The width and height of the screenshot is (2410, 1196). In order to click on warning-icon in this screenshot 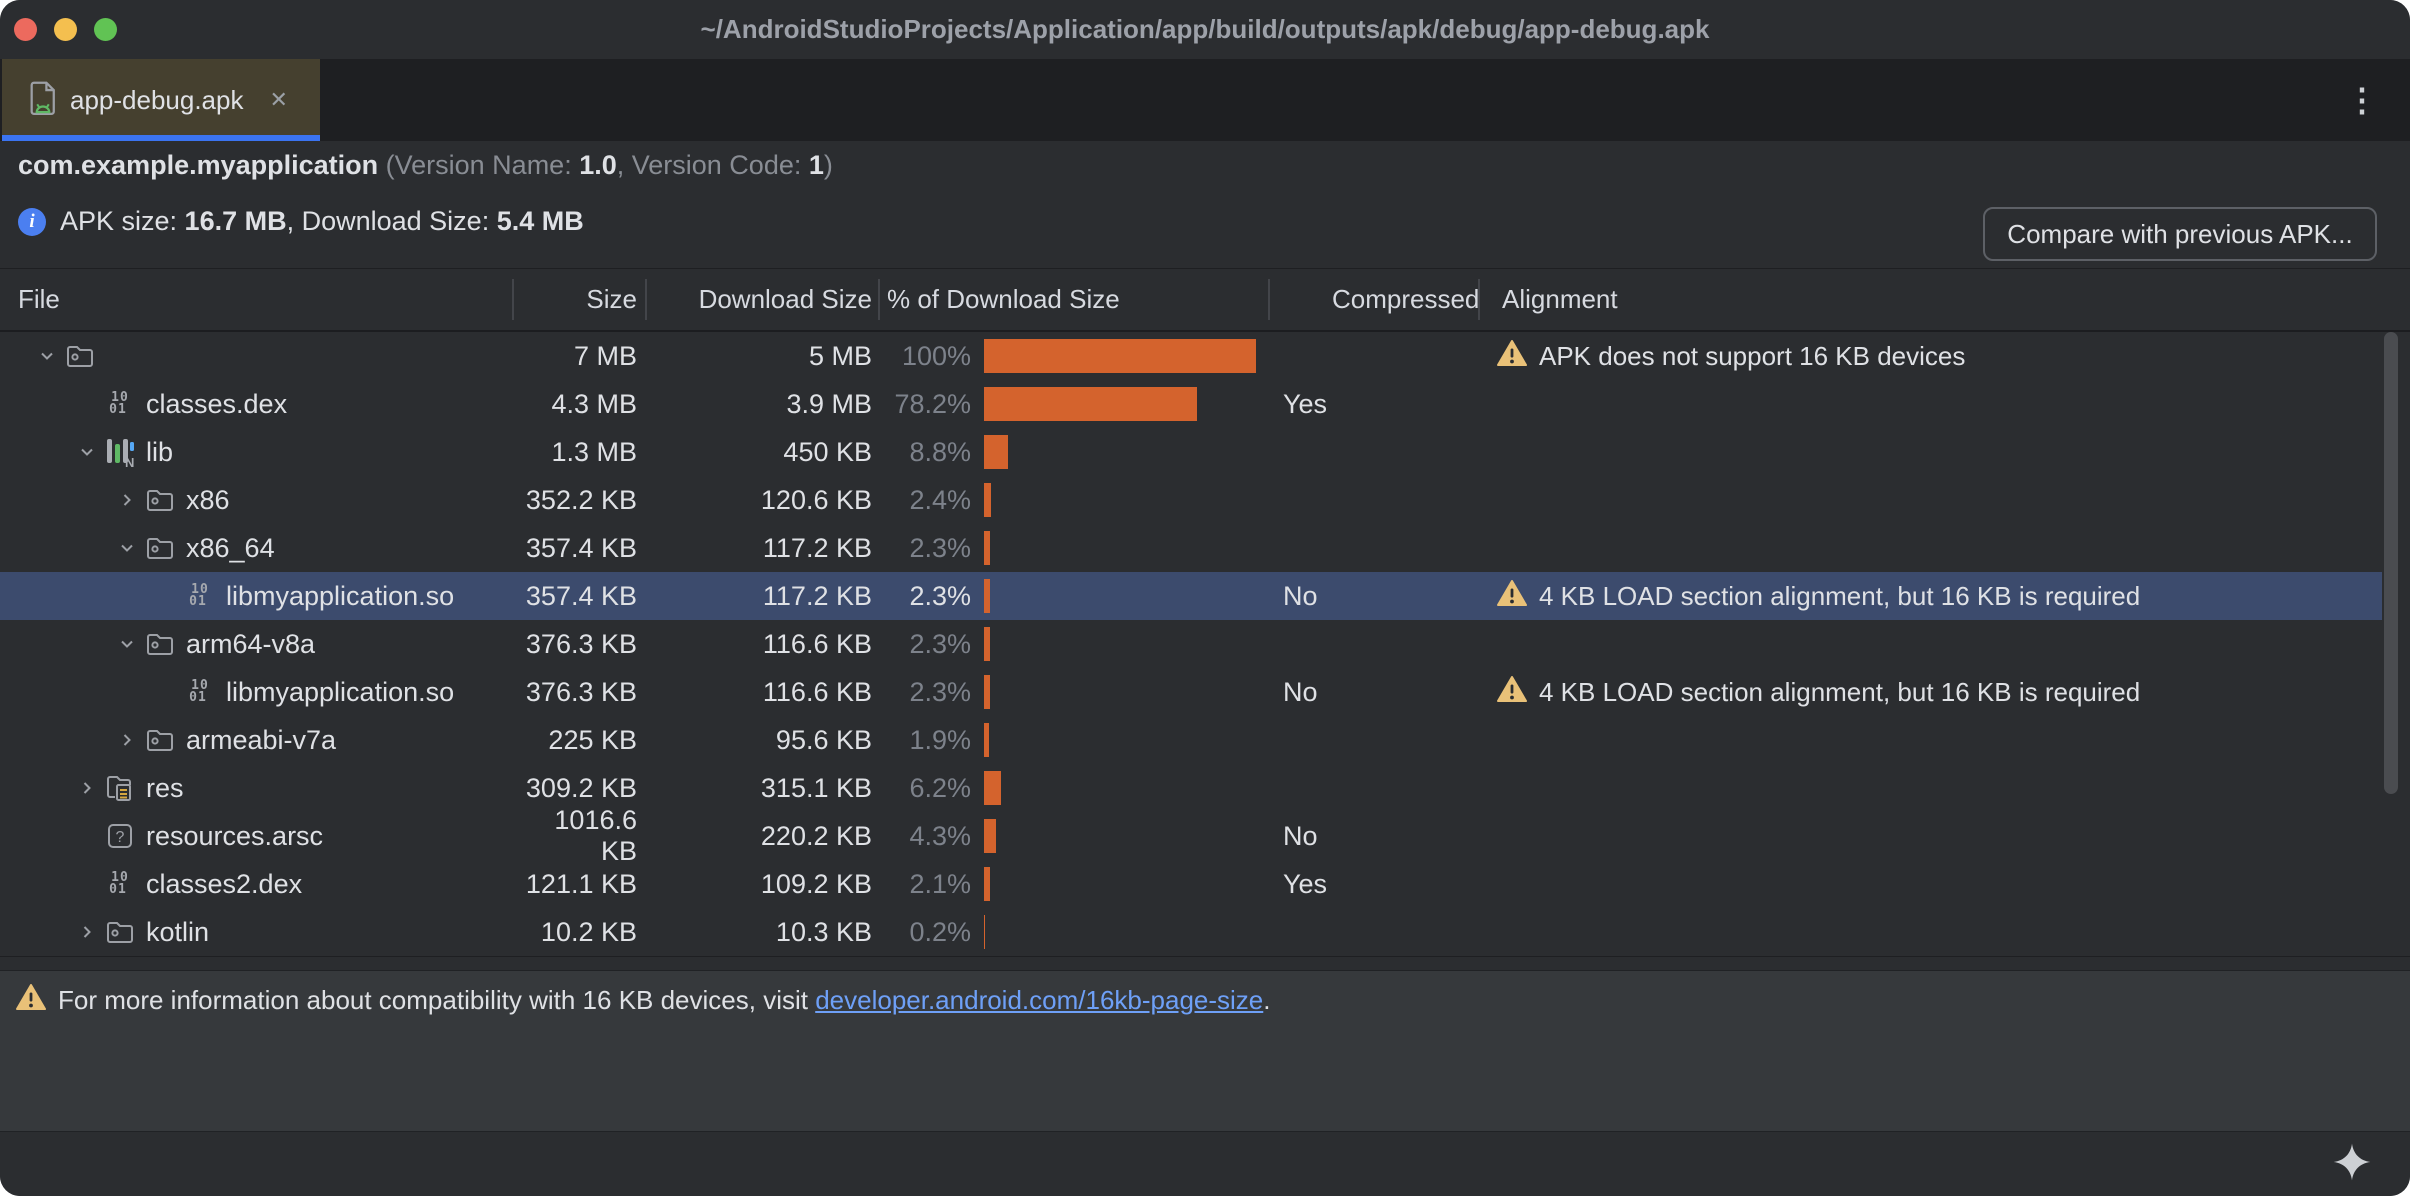, I will do `click(31, 1000)`.